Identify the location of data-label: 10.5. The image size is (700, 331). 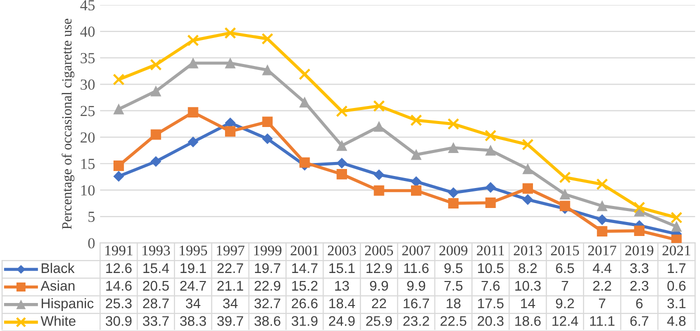
(491, 268).